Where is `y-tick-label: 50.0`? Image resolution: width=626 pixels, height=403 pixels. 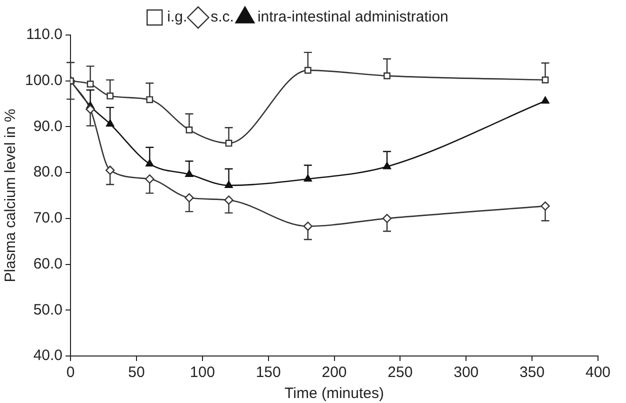 y-tick-label: 50.0 is located at coordinates (48, 309).